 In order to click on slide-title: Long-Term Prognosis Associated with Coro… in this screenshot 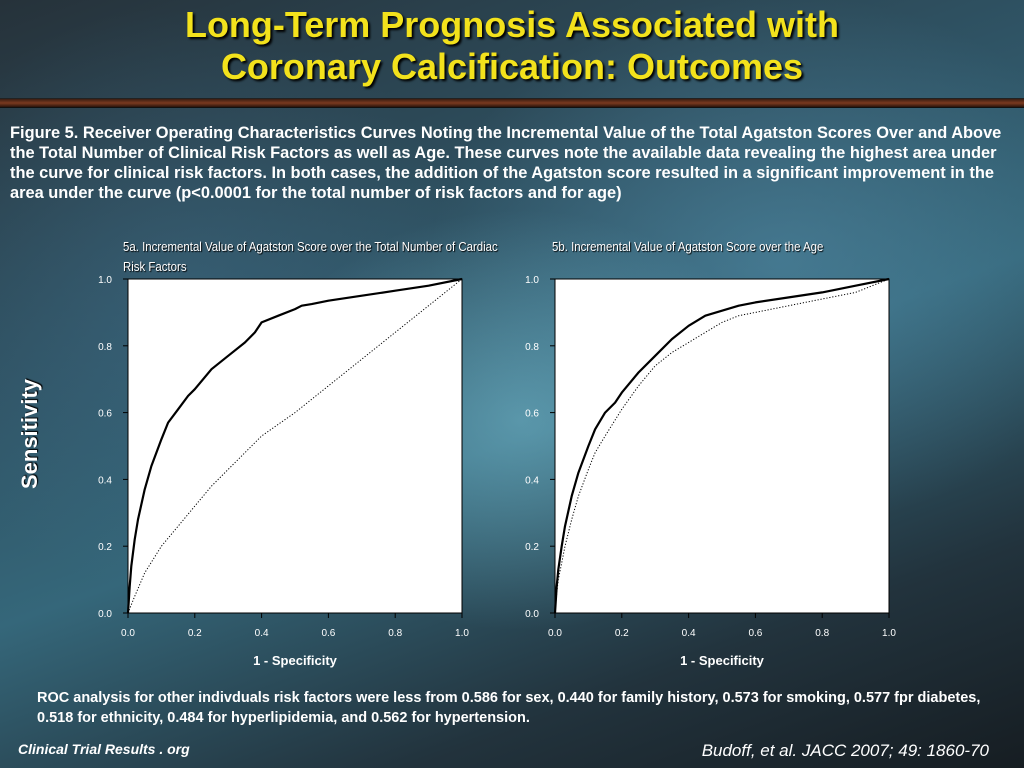, I will do `click(512, 46)`.